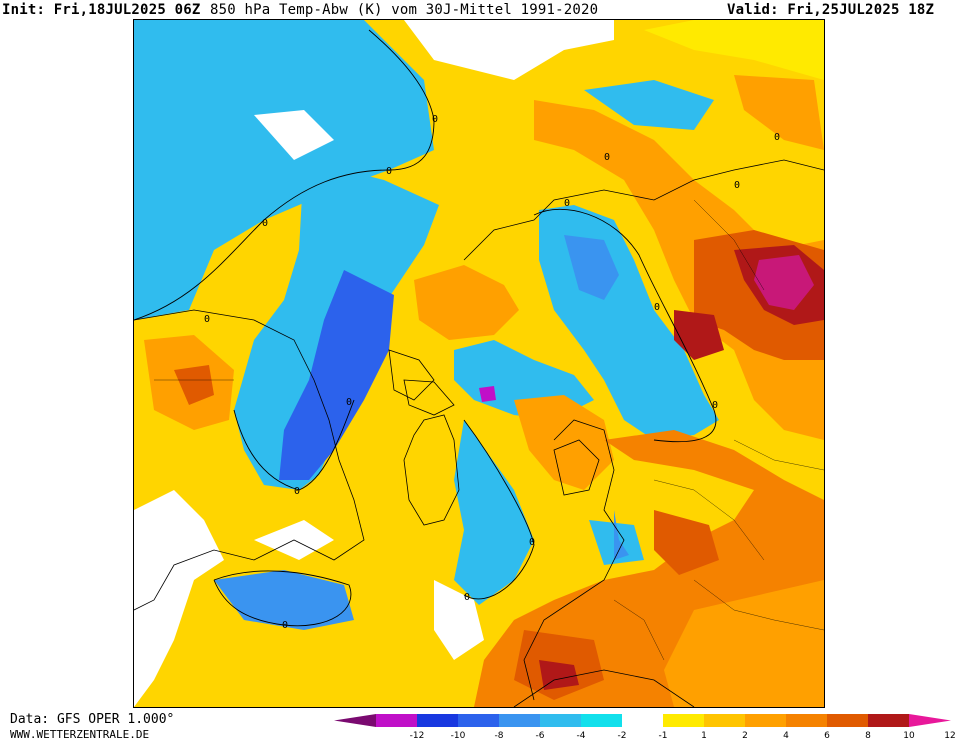 The height and width of the screenshot is (741, 959). What do you see at coordinates (92, 719) in the screenshot?
I see `data-source-label: Data: GFS OPER 1.000°` at bounding box center [92, 719].